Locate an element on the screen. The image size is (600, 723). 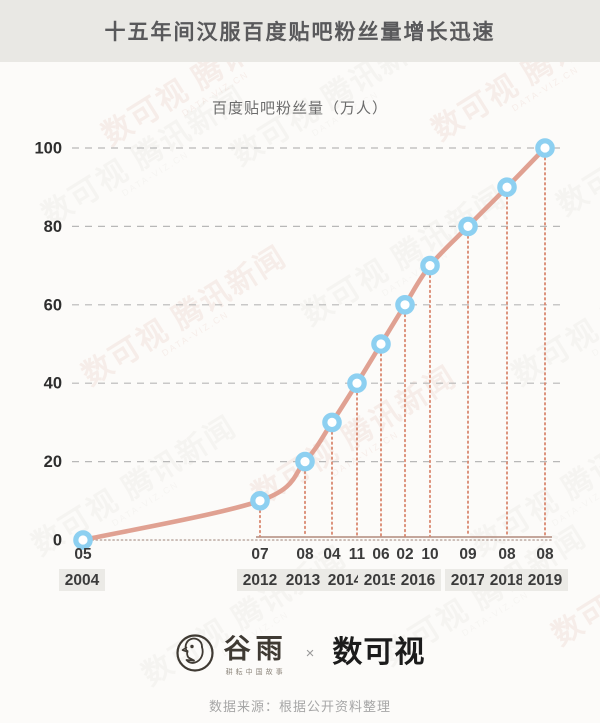
year-label: 2014 is located at coordinates (345, 580).